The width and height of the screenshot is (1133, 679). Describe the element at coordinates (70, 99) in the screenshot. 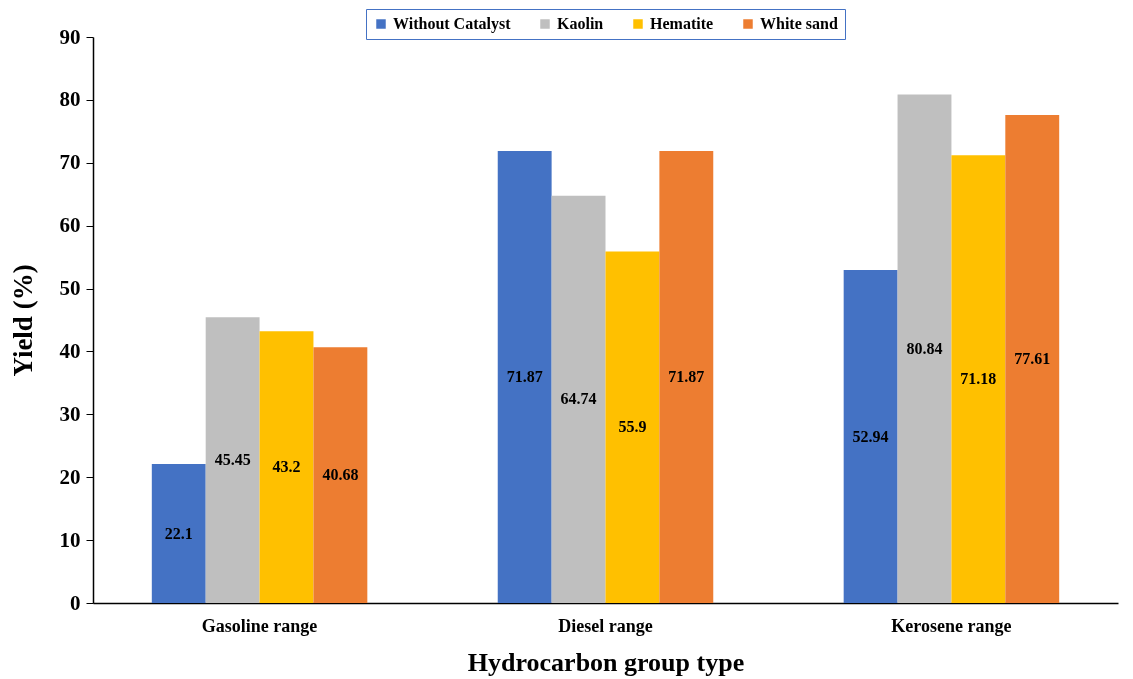

I see `y-tick-label: 80` at that location.